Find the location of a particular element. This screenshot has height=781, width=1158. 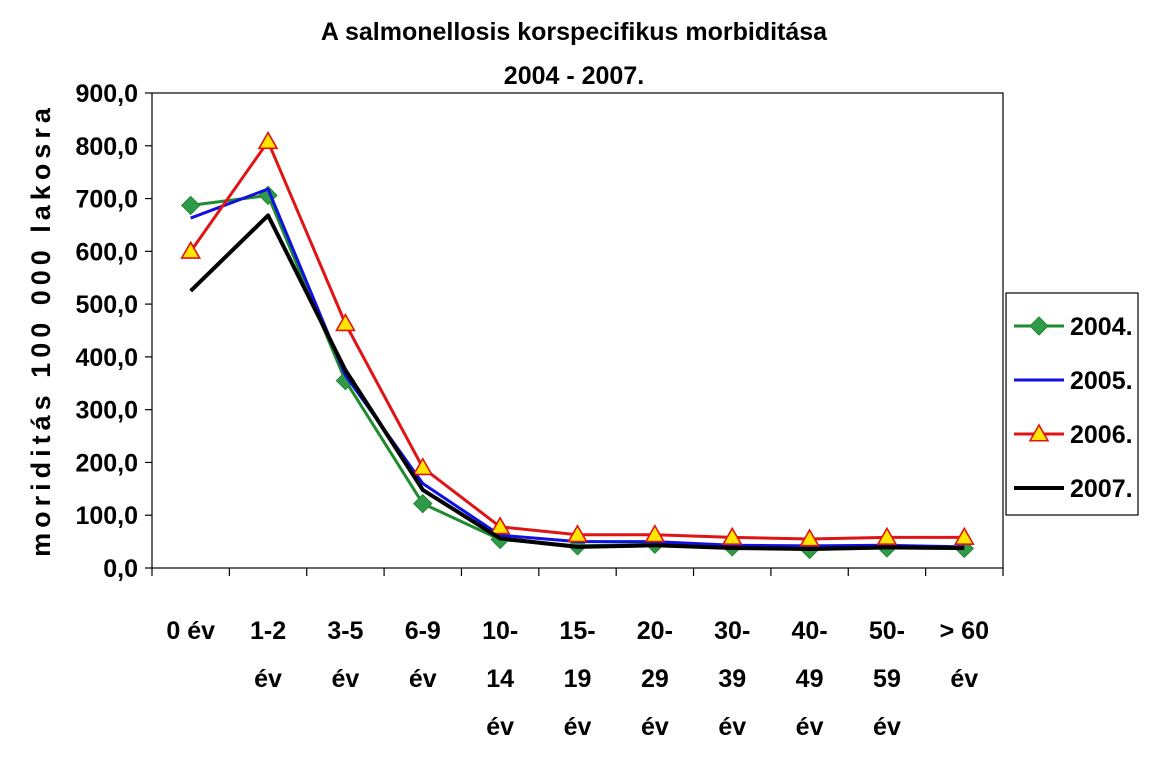

x-tick-label-line: 50- is located at coordinates (887, 631).